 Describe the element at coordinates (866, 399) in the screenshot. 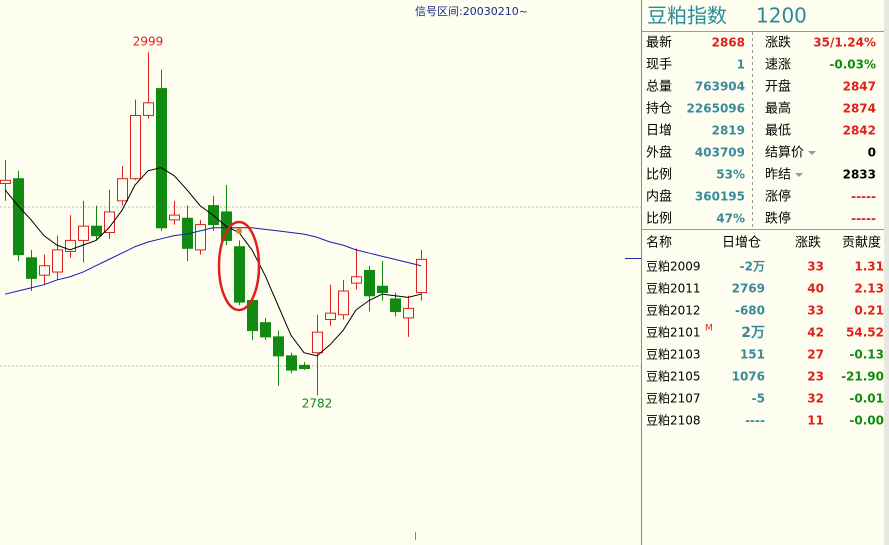

I see `contribution: -0.01` at that location.